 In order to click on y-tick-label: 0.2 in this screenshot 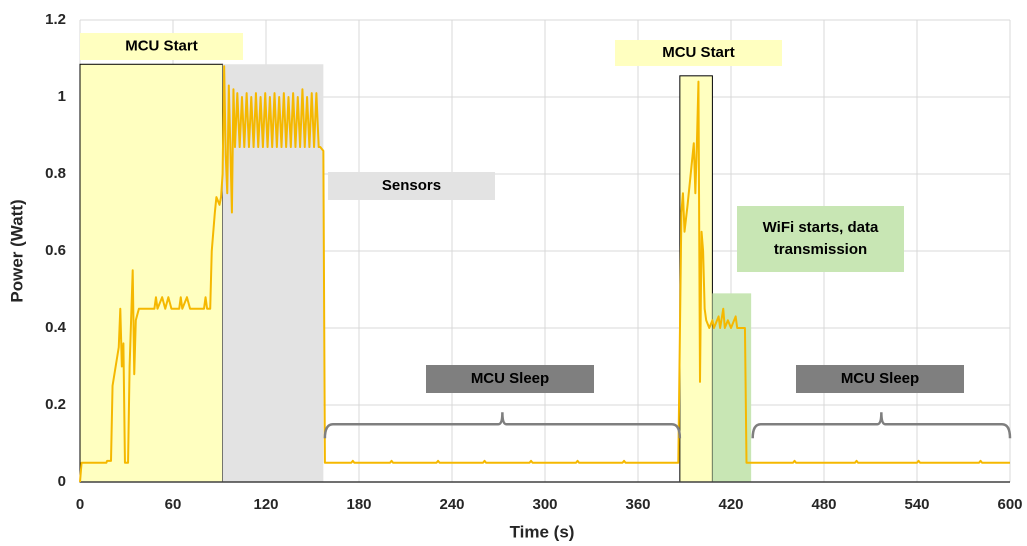, I will do `click(55, 404)`.